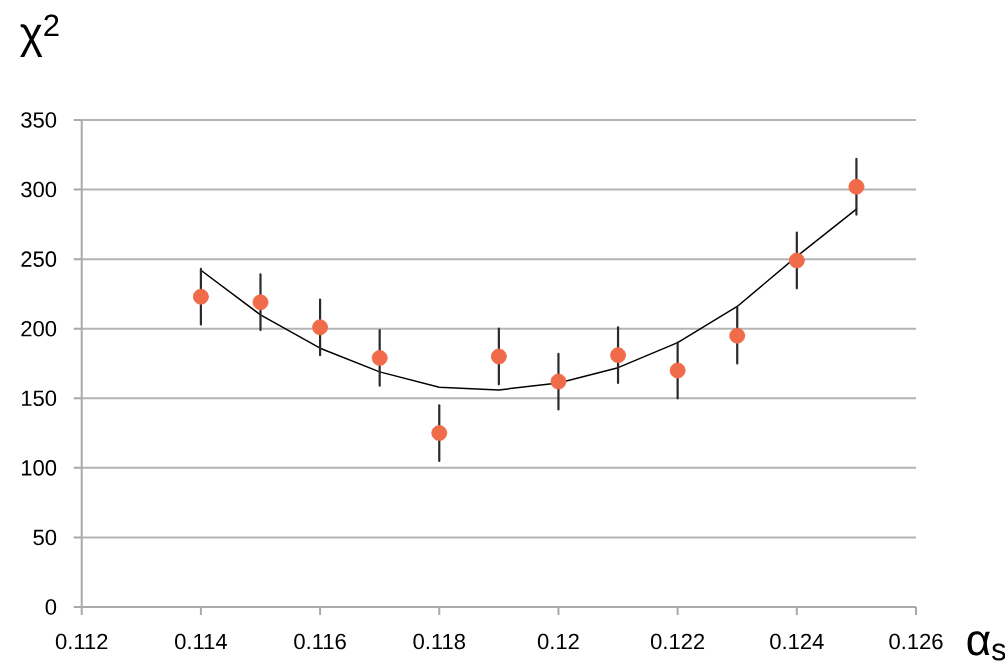 The image size is (1005, 672). I want to click on y-tick-label: 300, so click(39, 189).